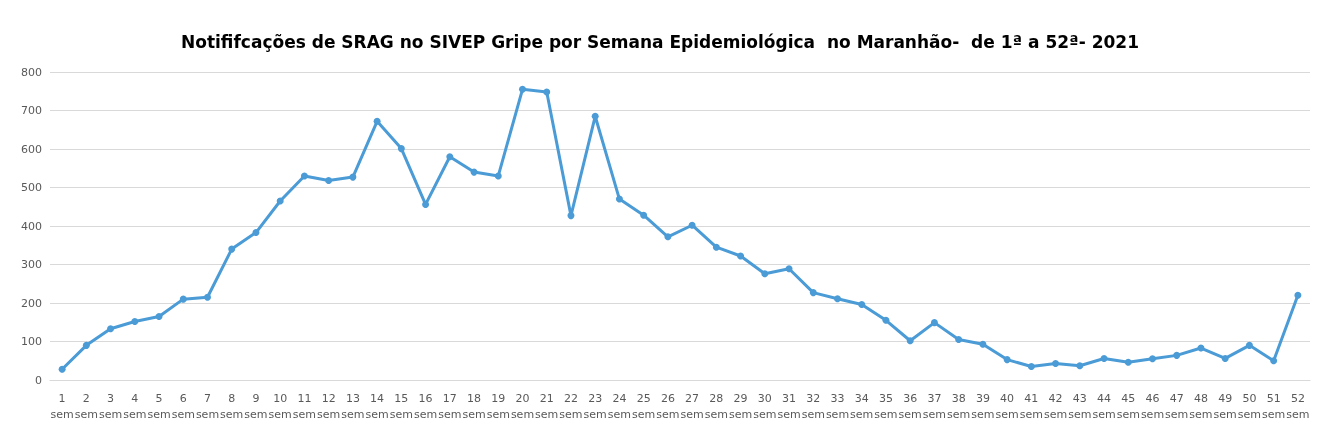 This screenshot has width=1320, height=428. Describe the element at coordinates (619, 406) in the screenshot. I see `x-tick-label: 24 sem` at that location.